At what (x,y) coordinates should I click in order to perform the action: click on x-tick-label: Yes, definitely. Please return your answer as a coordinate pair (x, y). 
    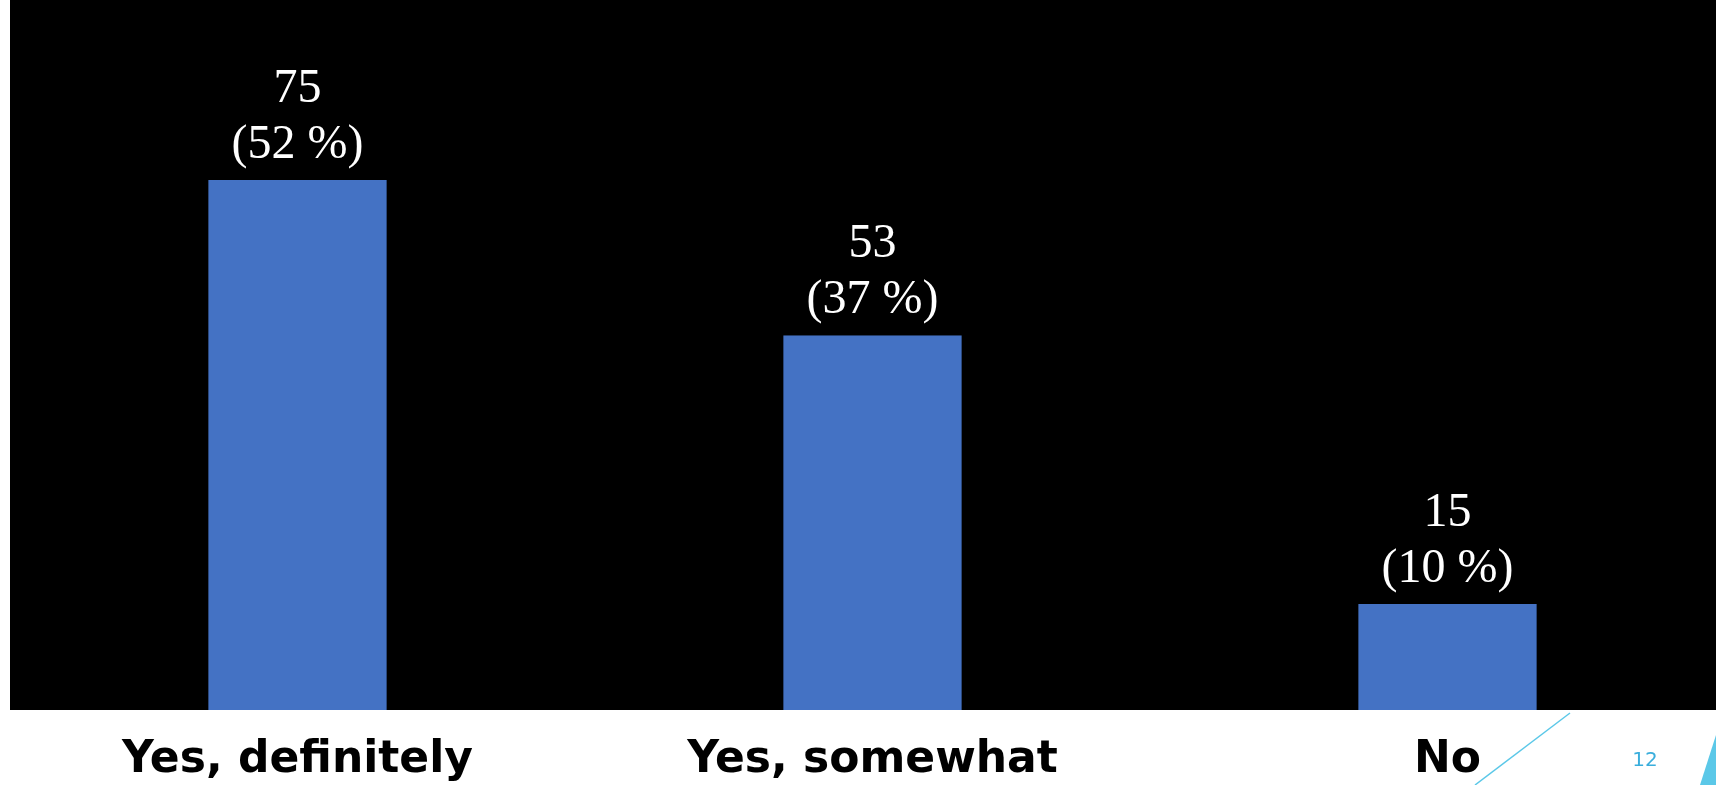
    Looking at the image, I should click on (297, 756).